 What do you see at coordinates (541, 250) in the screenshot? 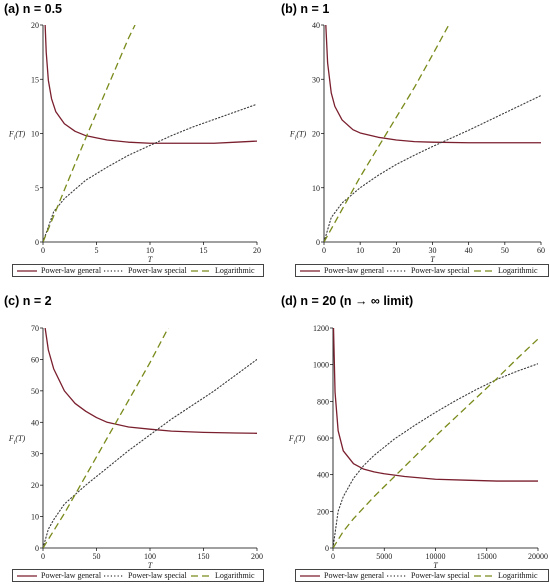
I see `x-tick-label: 60` at bounding box center [541, 250].